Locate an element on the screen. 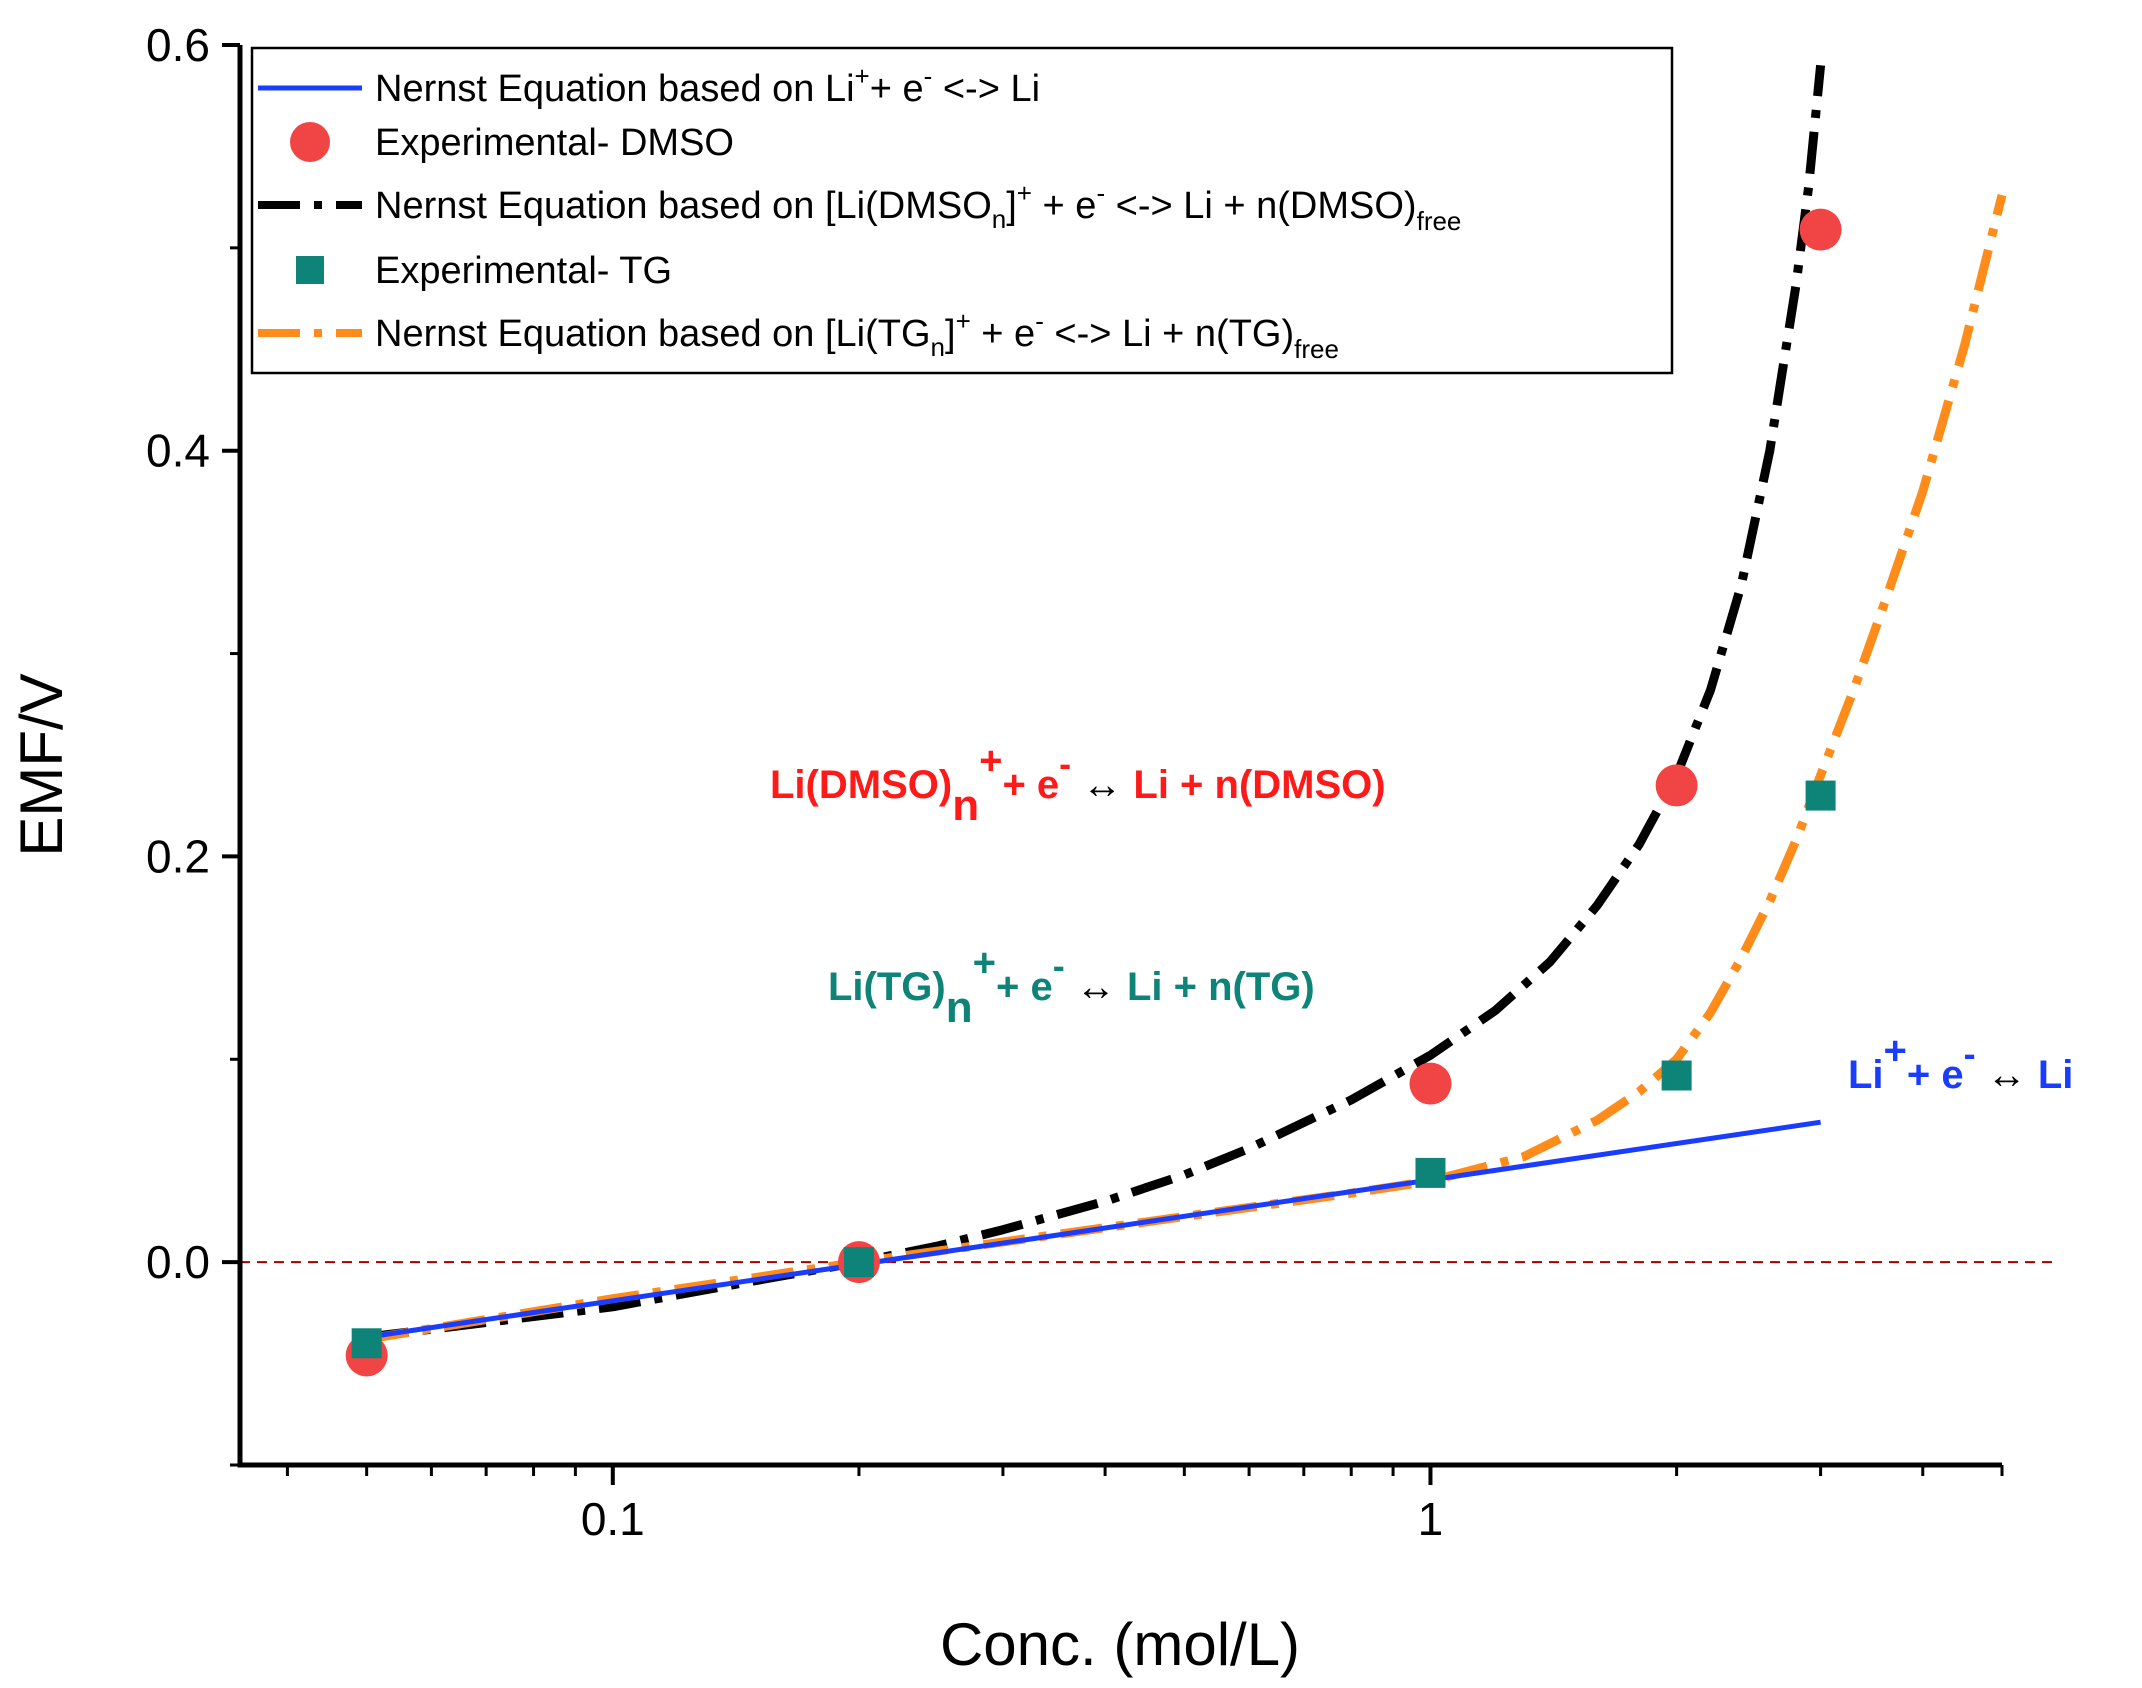 Image resolution: width=2142 pixels, height=1688 pixels. legend-frame is located at coordinates (962, 210).